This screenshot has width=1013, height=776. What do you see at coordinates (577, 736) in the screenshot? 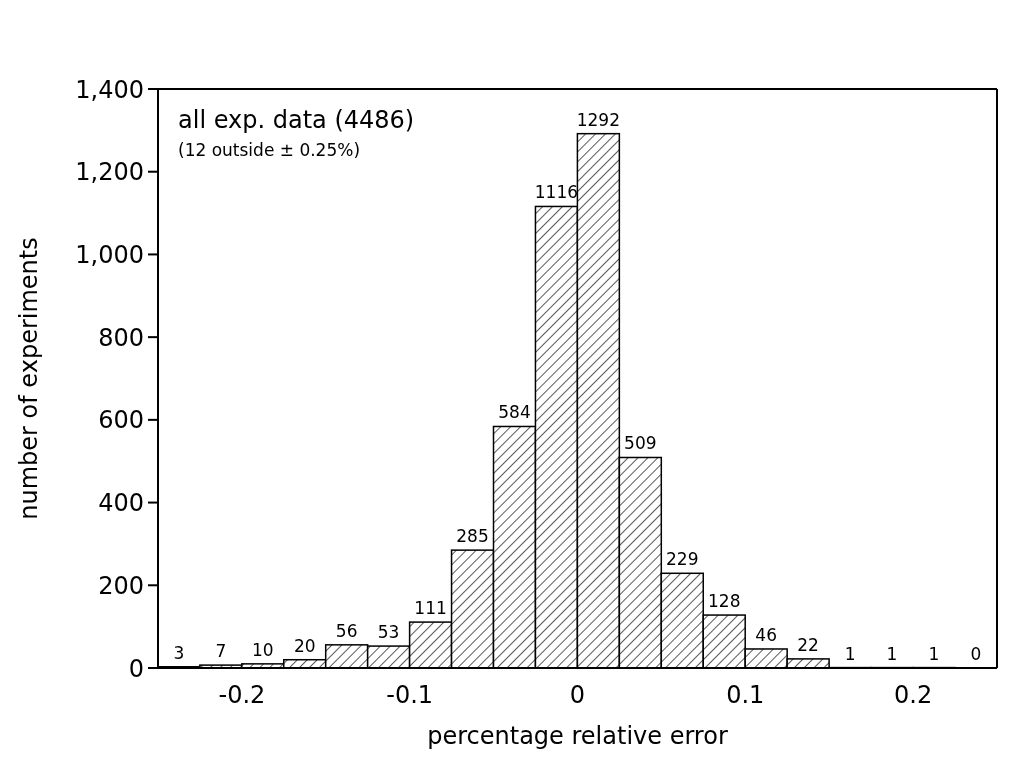
I see `x-axis-title: percentage relative error` at bounding box center [577, 736].